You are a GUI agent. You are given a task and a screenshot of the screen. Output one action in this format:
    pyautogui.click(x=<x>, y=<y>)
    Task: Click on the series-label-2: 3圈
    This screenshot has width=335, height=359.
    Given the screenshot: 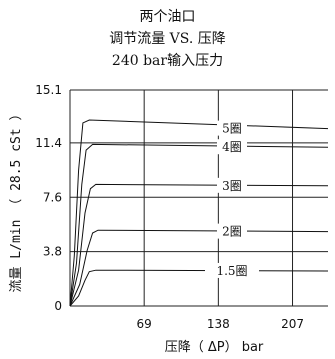 What is the action you would take?
    pyautogui.click(x=232, y=186)
    